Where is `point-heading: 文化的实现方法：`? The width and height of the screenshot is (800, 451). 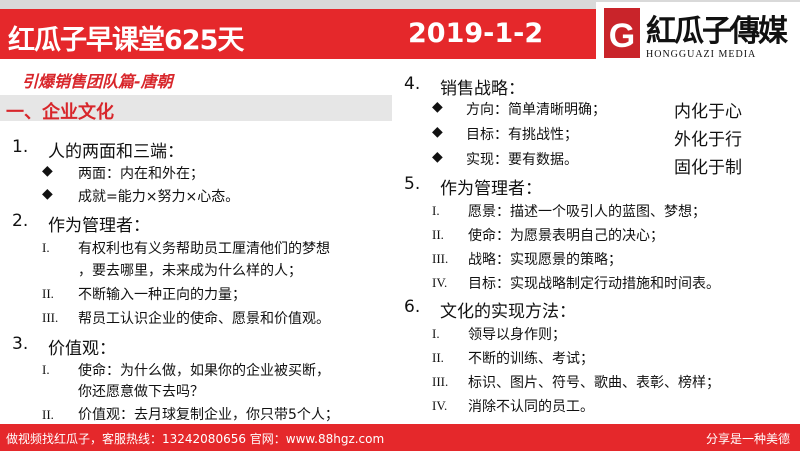
point-heading: 文化的实现方法： is located at coordinates (508, 312).